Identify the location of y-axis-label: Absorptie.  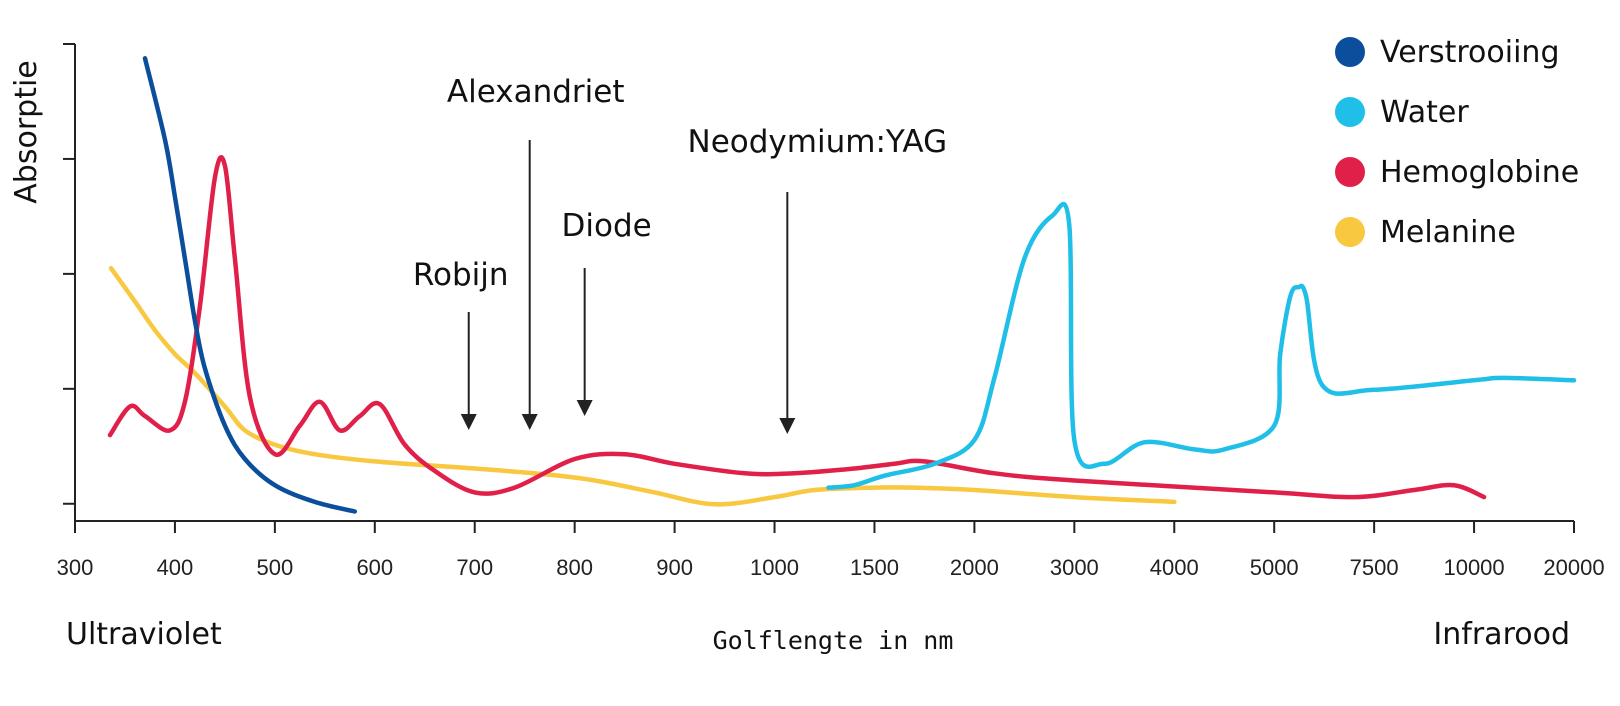
(26, 131).